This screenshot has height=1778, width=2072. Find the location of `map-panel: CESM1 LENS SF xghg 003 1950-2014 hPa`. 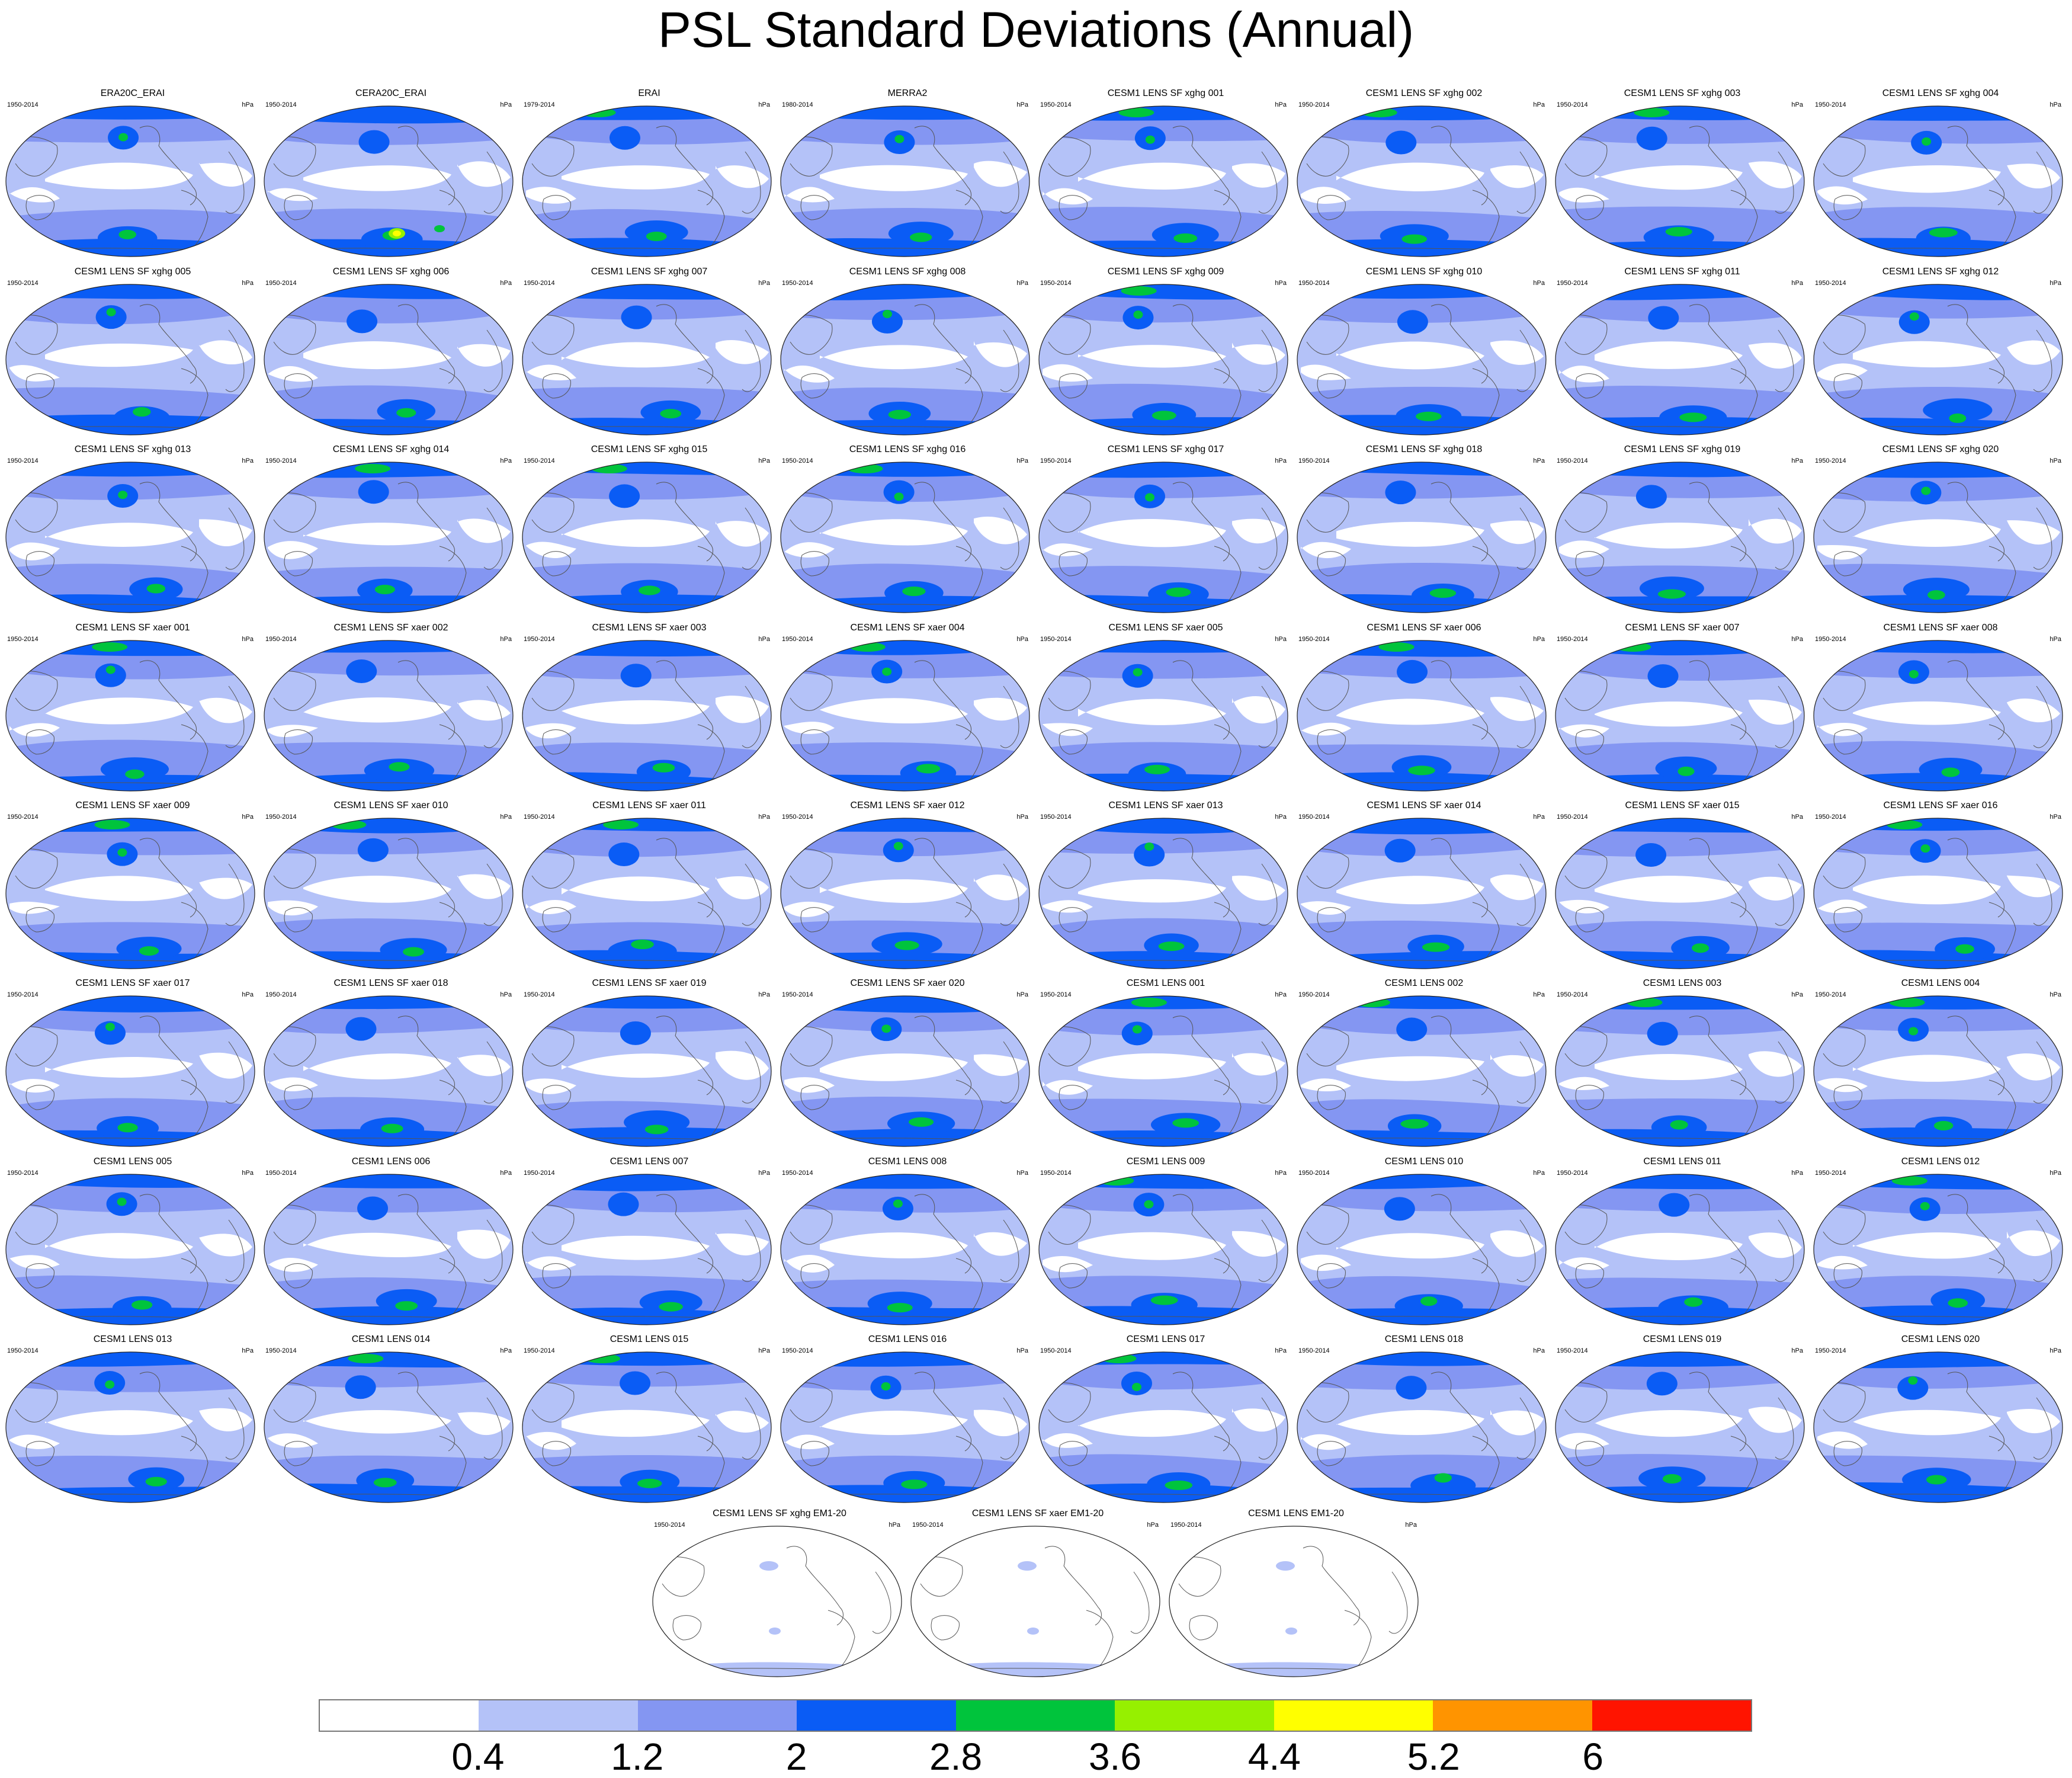

map-panel: CESM1 LENS SF xghg 003 1950-2014 hPa is located at coordinates (1682, 174).